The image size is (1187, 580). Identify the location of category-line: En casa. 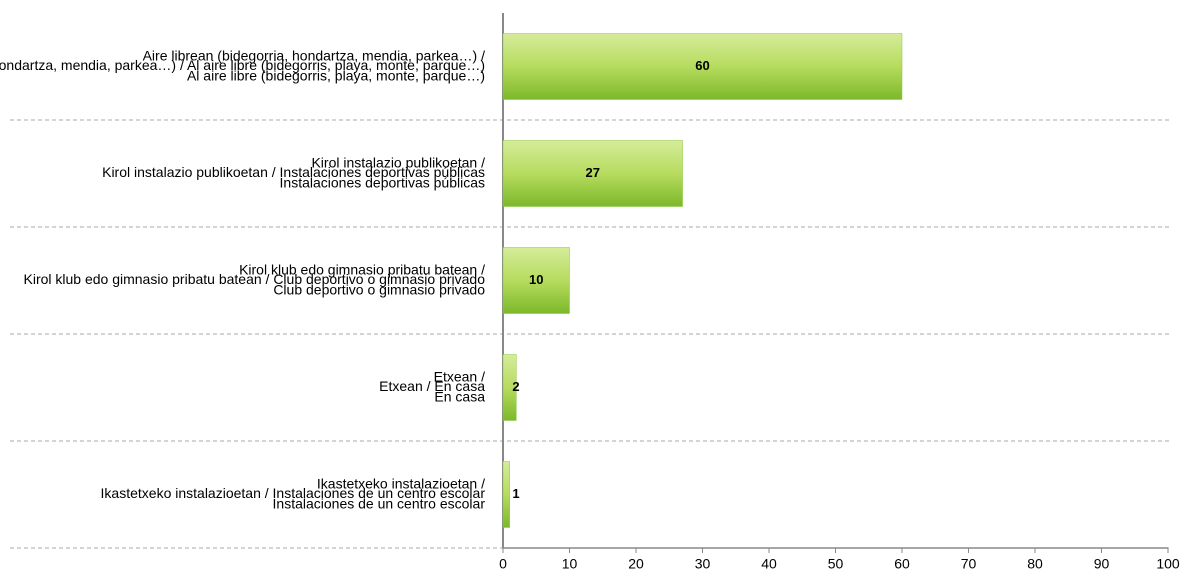
(459, 396).